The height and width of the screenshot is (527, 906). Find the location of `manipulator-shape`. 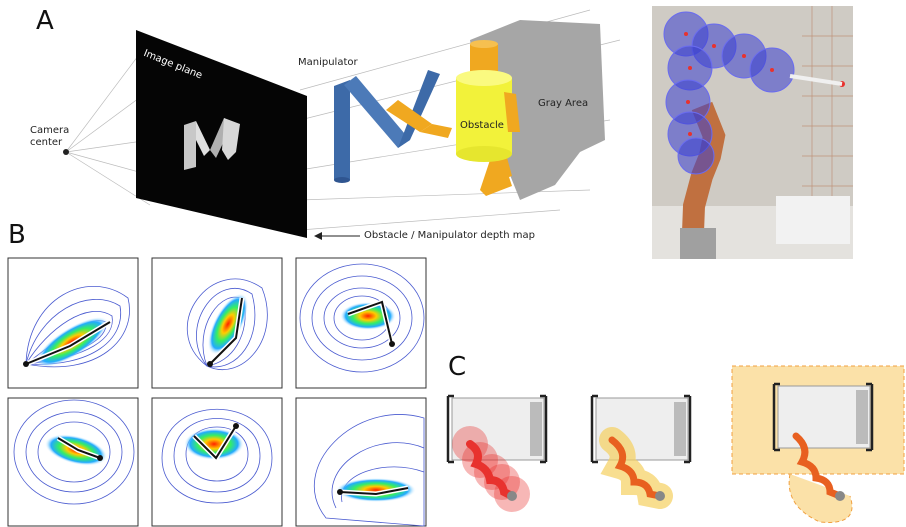

manipulator-shape is located at coordinates (387, 126).